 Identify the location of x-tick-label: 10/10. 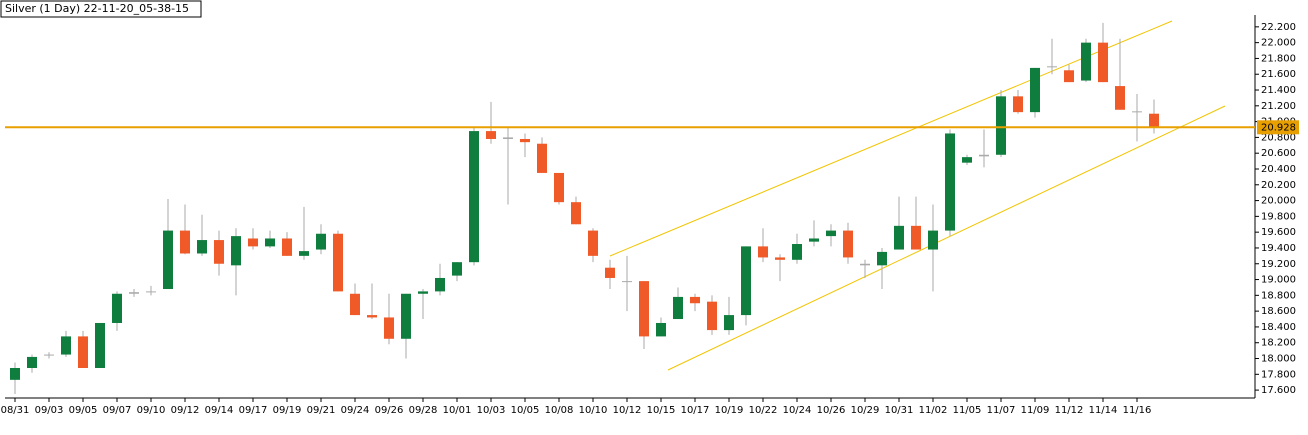
(593, 410).